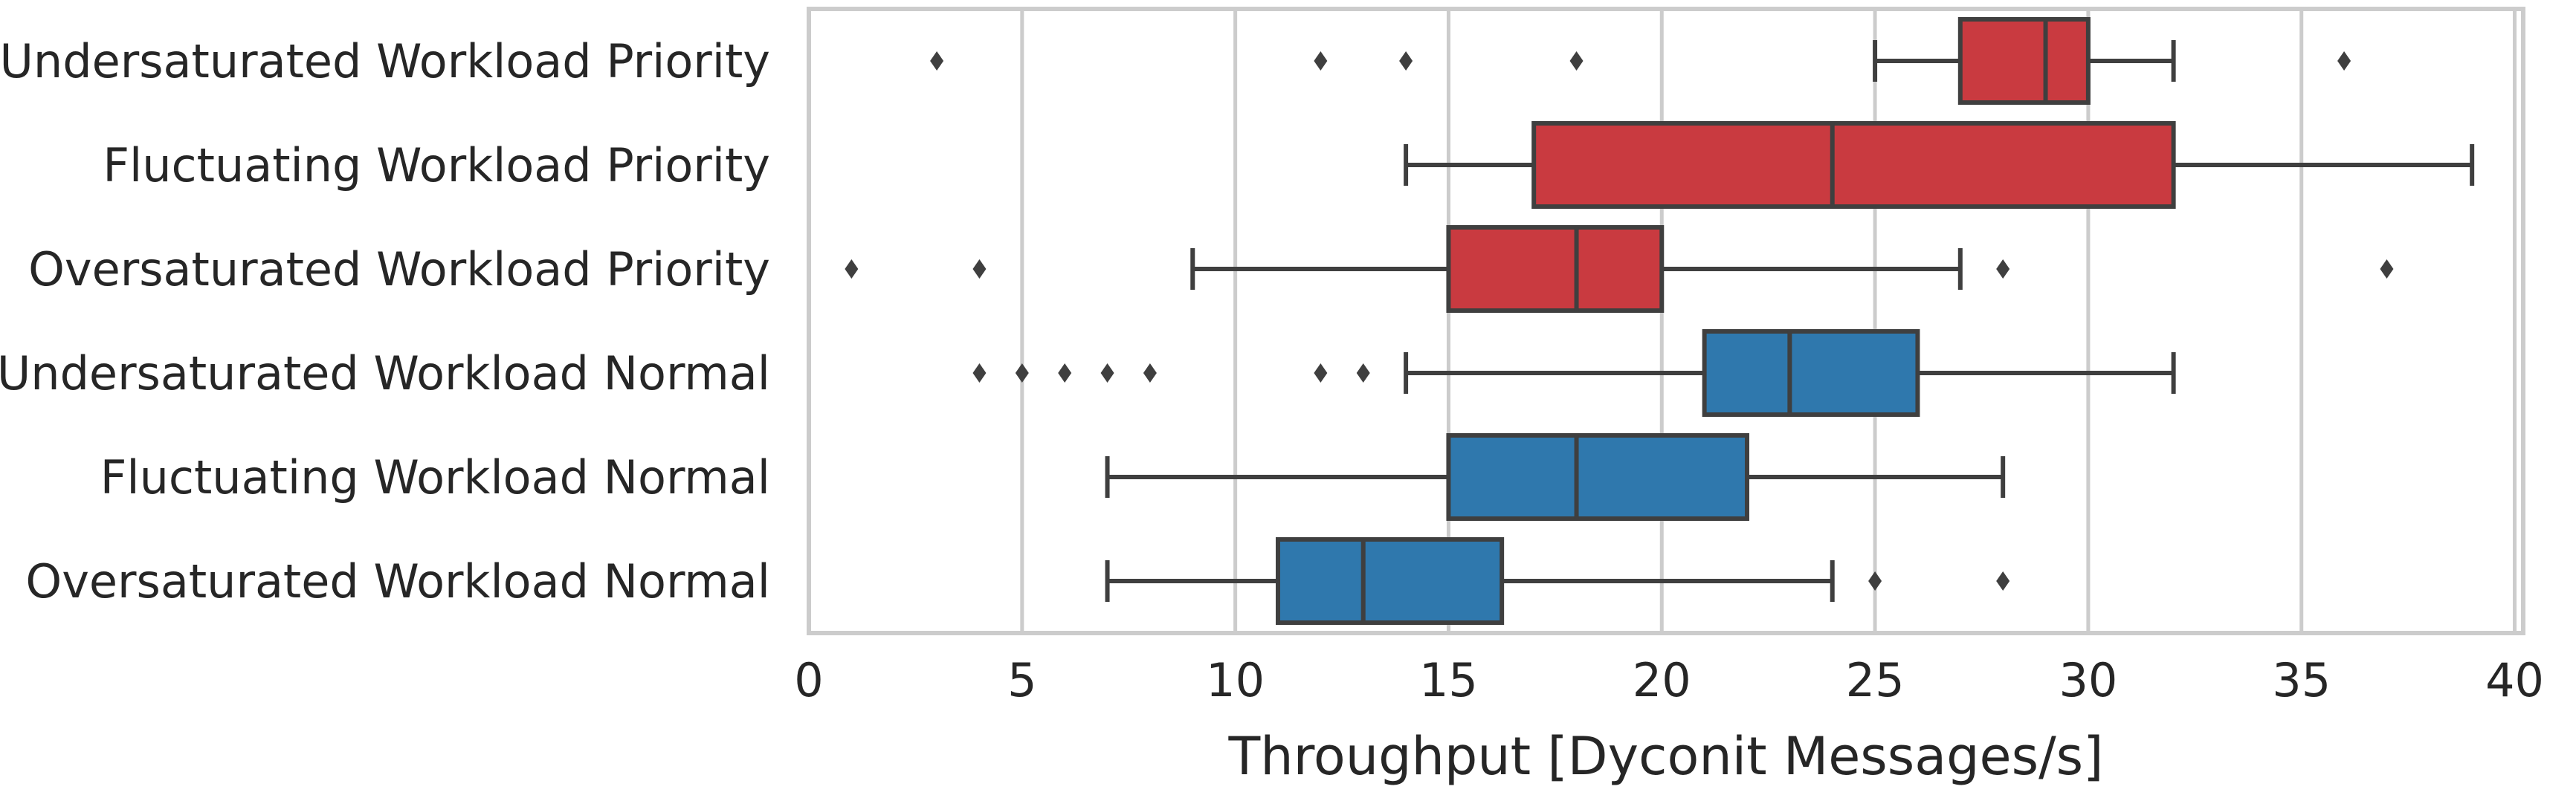 The width and height of the screenshot is (2576, 798). What do you see at coordinates (2088, 680) in the screenshot?
I see `x-tick-label: 30` at bounding box center [2088, 680].